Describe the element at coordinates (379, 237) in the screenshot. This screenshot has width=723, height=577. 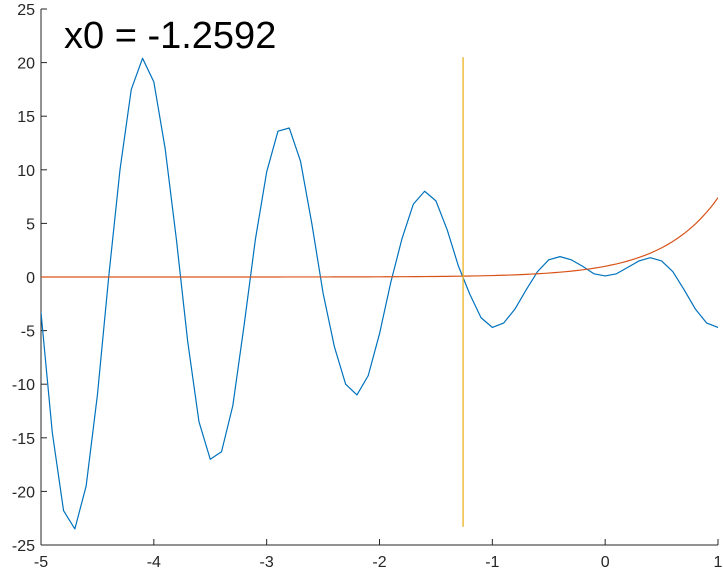
I see `series-exponential-line` at that location.